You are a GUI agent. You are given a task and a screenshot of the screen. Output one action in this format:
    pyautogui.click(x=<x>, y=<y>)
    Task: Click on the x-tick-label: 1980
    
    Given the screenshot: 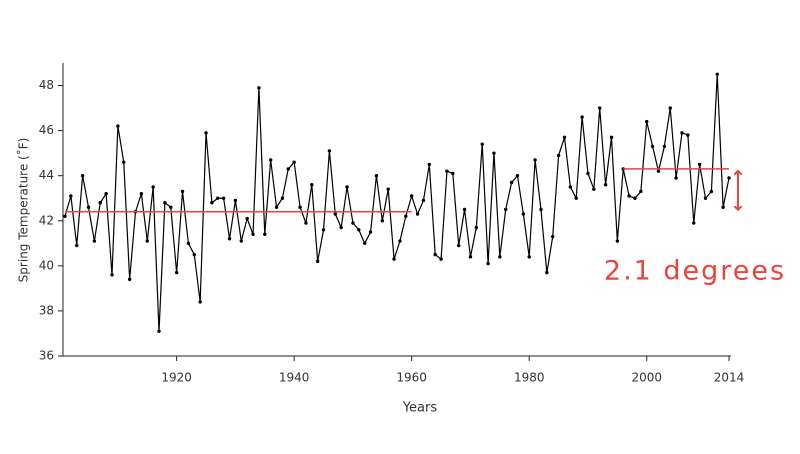 What is the action you would take?
    pyautogui.click(x=529, y=378)
    